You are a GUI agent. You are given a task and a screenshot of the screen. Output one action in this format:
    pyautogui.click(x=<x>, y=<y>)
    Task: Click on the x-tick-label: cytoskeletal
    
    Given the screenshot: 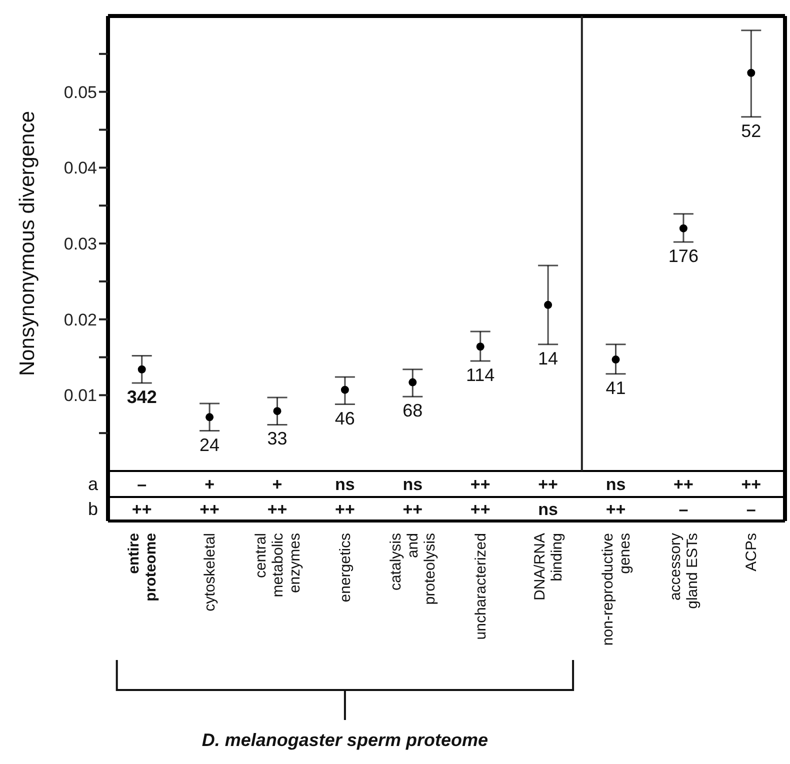 What is the action you would take?
    pyautogui.click(x=210, y=572)
    